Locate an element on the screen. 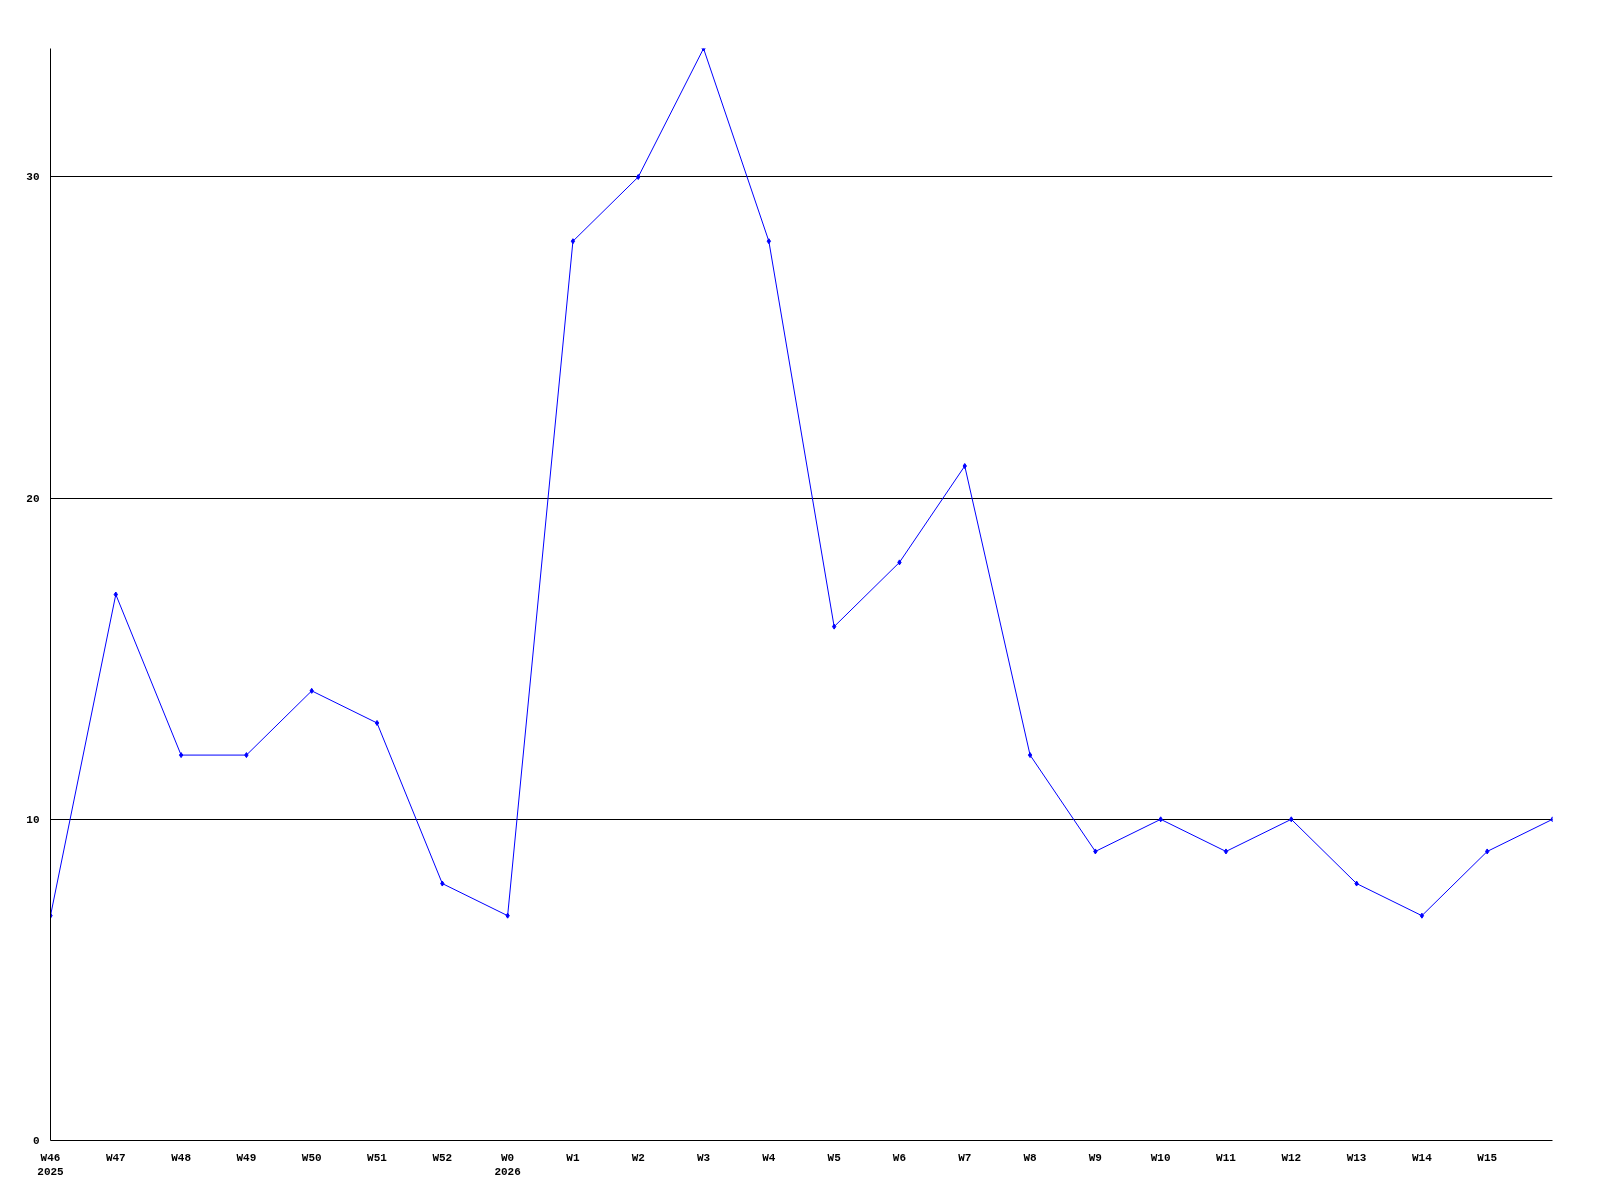  x-tick-label: W1 is located at coordinates (573, 1157).